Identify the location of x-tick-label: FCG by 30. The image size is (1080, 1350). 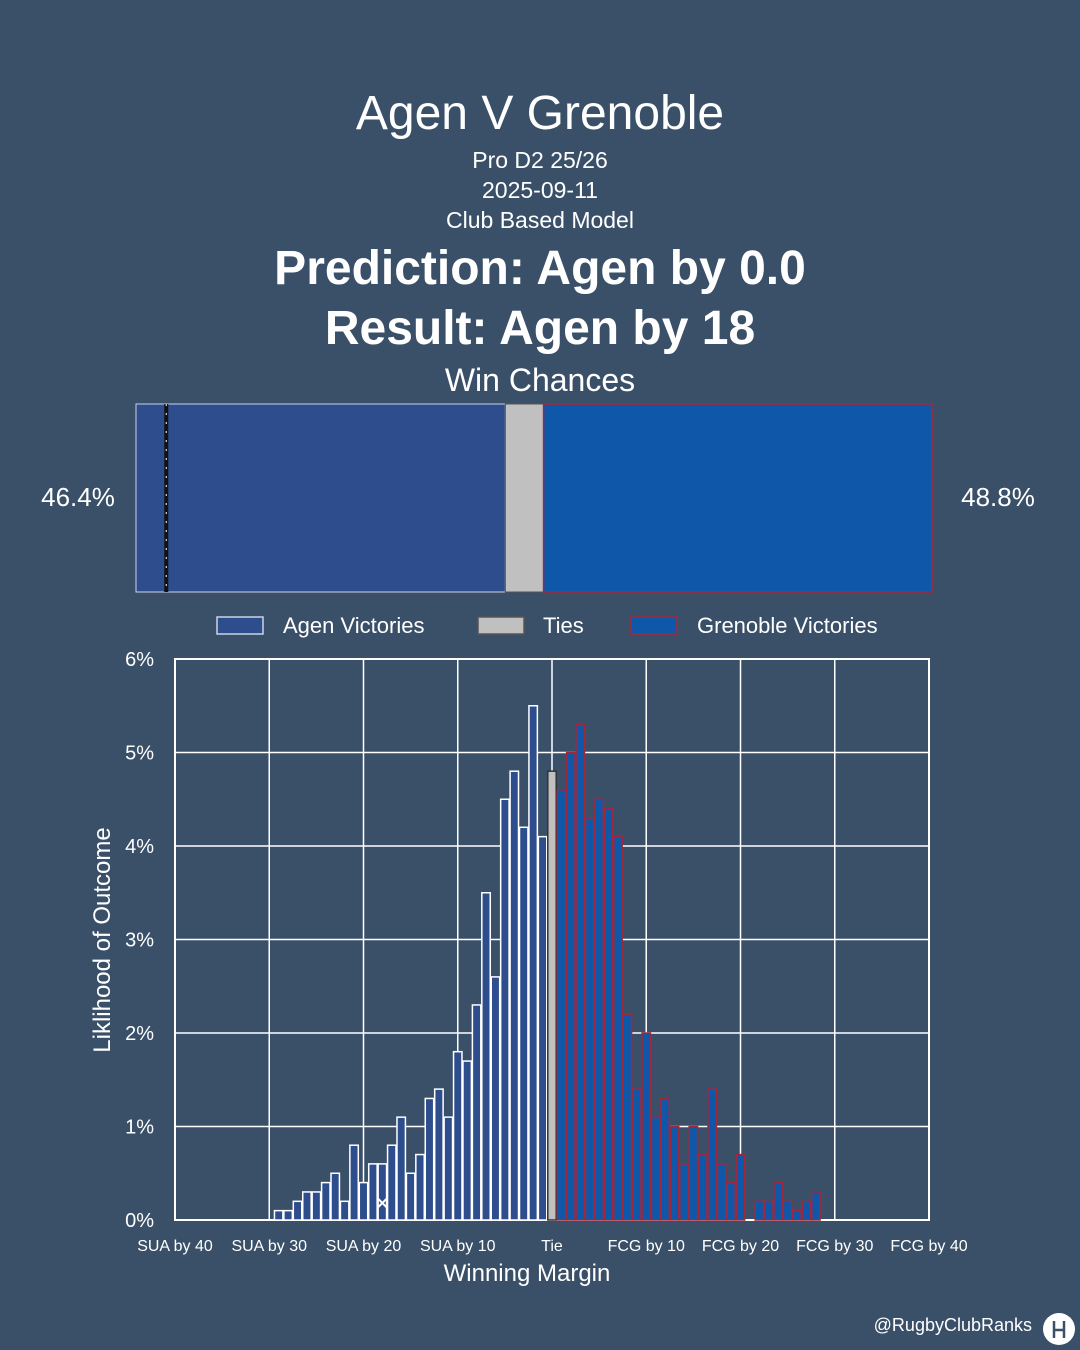
(834, 1246).